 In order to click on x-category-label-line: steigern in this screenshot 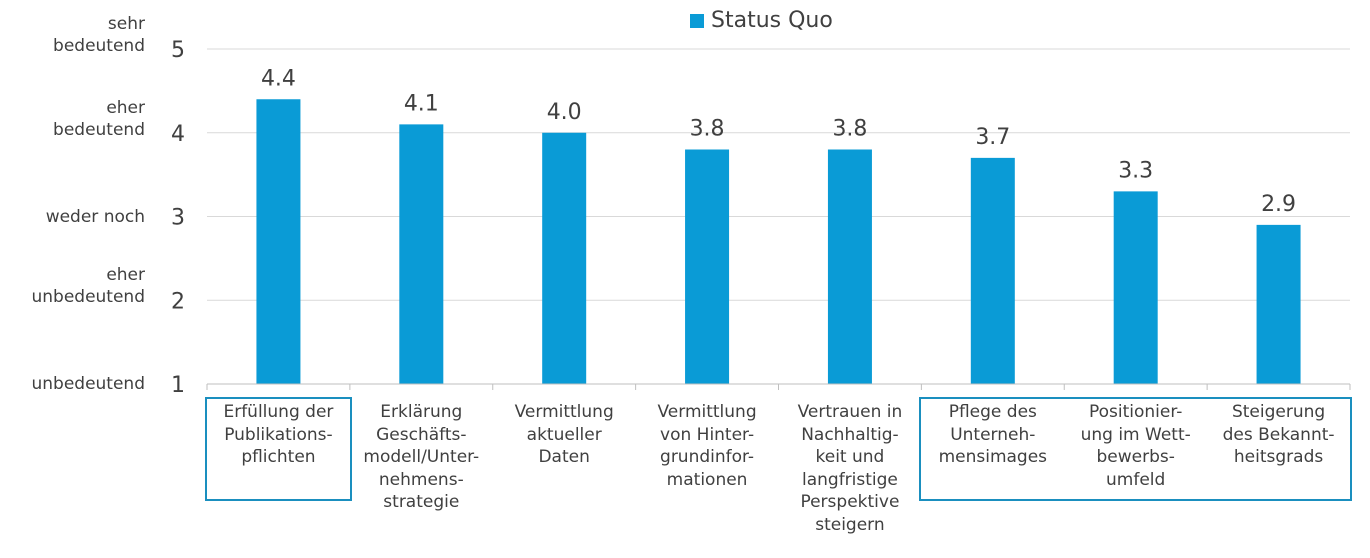, I will do `click(850, 524)`.